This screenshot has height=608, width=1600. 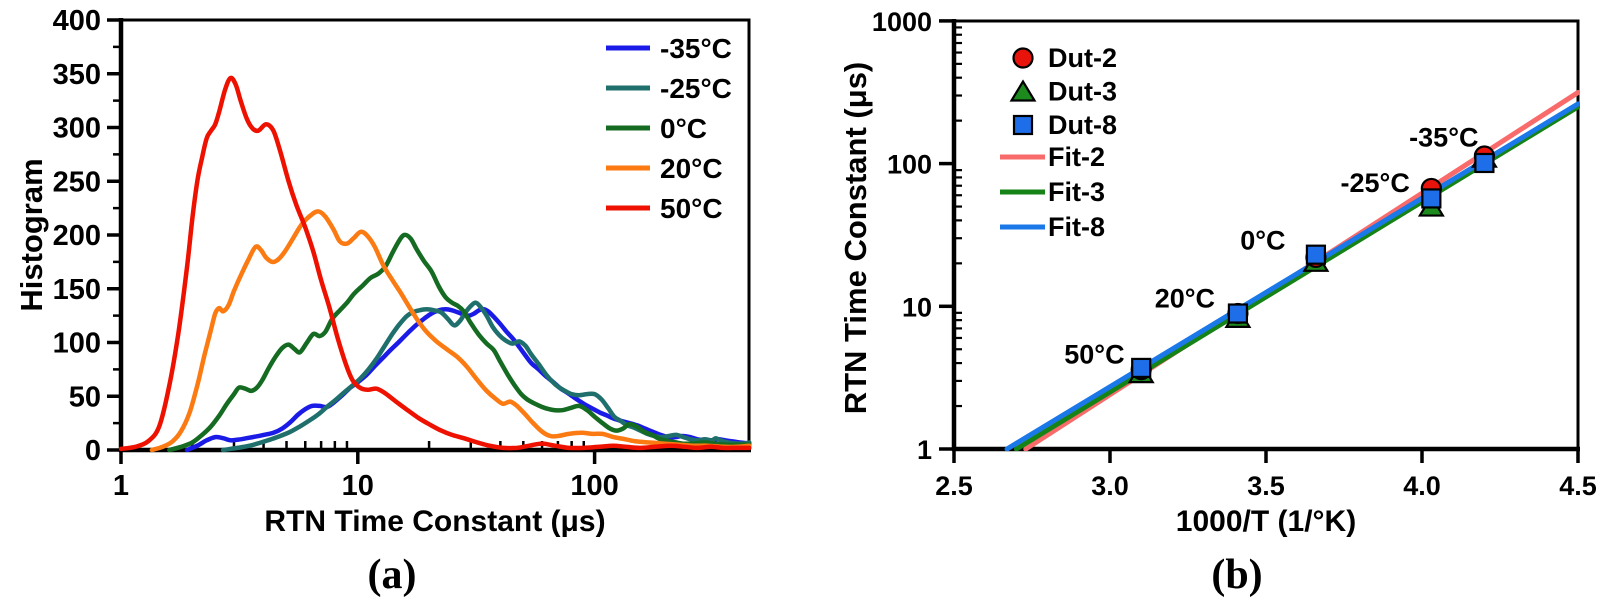 I want to click on x-tick-label-b: 3.0, so click(x=1110, y=486).